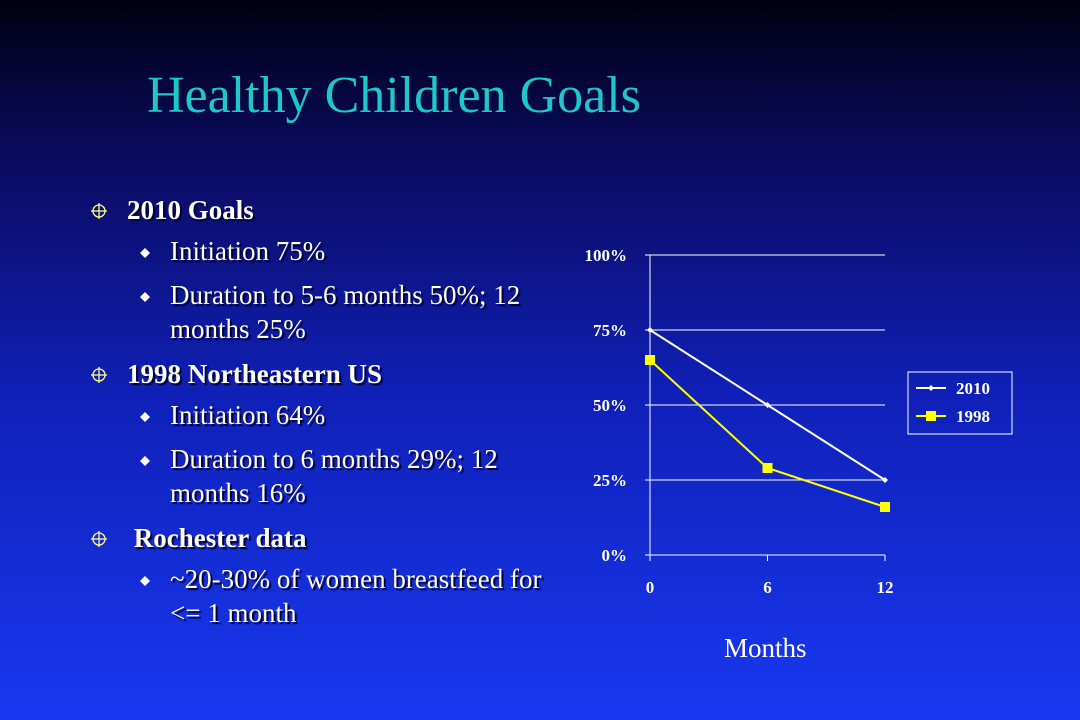  I want to click on slide-title: Healthy Children Goals, so click(394, 95).